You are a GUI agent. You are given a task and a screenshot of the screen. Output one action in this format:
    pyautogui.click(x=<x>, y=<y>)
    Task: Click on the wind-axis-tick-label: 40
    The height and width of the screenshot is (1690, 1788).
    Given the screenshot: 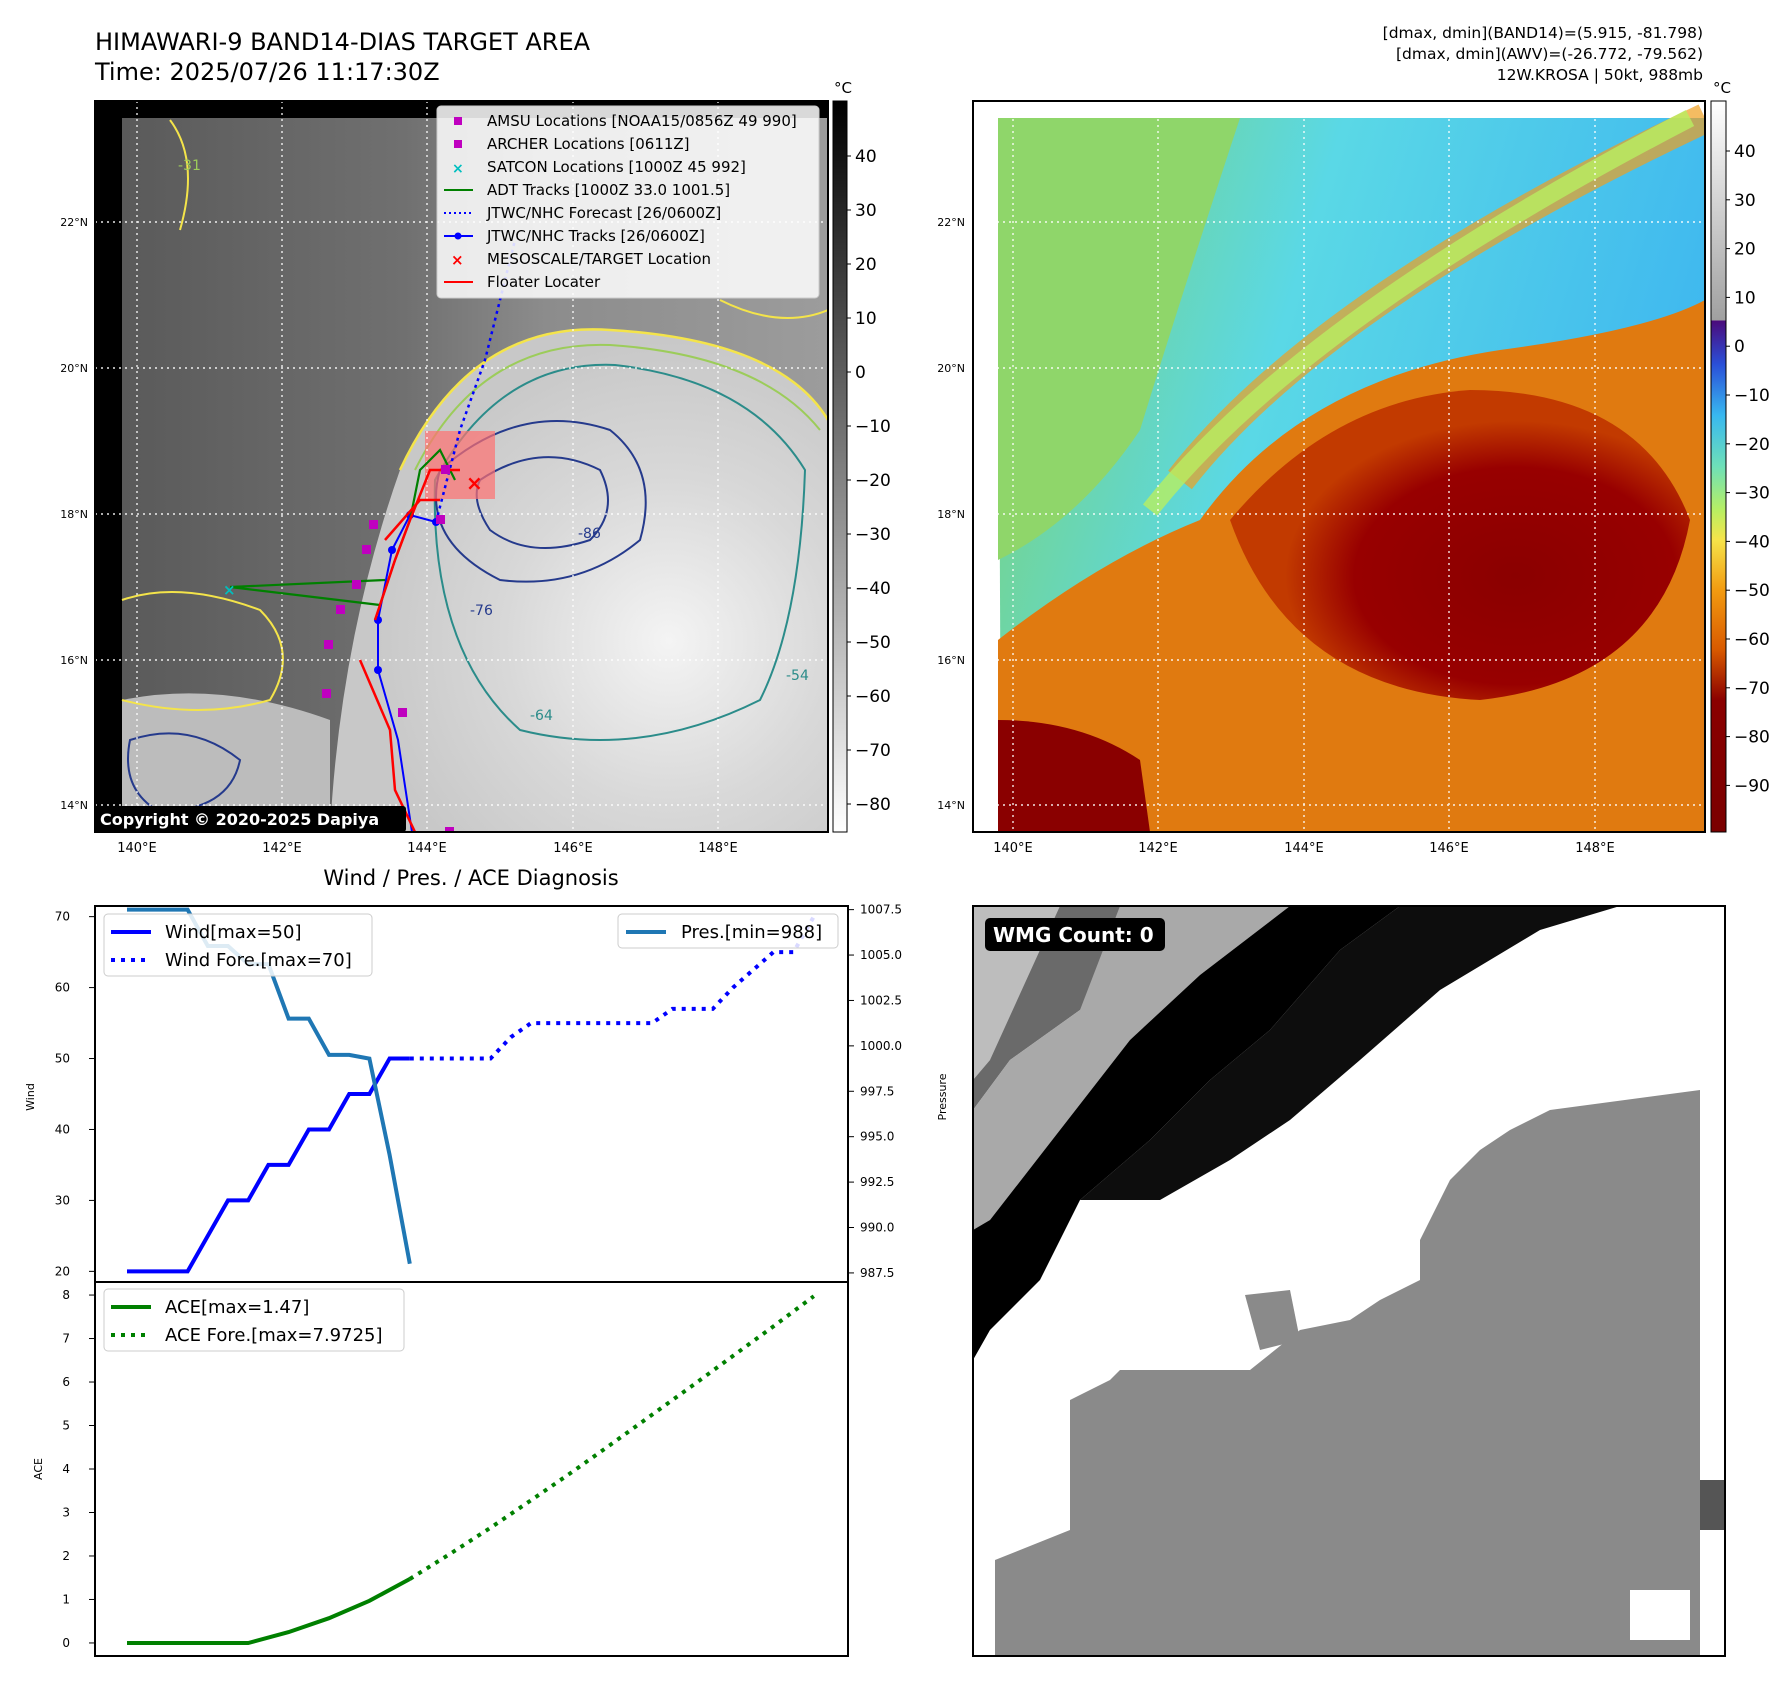 What is the action you would take?
    pyautogui.click(x=62, y=1129)
    